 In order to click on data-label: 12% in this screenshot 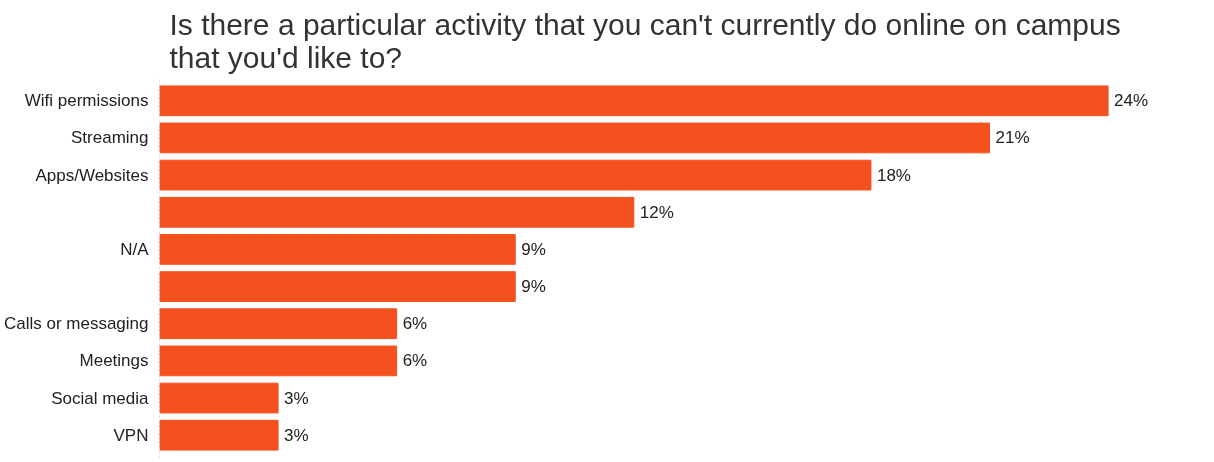, I will do `click(656, 212)`.